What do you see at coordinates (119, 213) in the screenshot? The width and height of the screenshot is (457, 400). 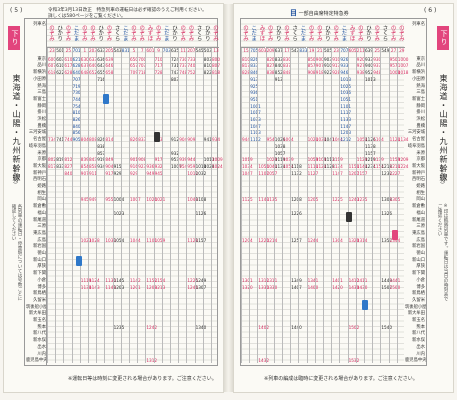 I see `time-cell: 1023` at bounding box center [119, 213].